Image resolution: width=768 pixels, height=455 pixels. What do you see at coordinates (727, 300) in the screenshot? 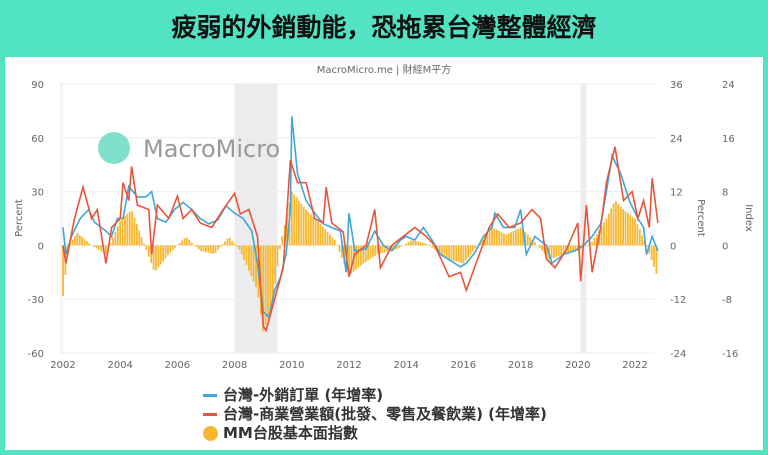
I see `y-tick-right-index: -8` at bounding box center [727, 300].